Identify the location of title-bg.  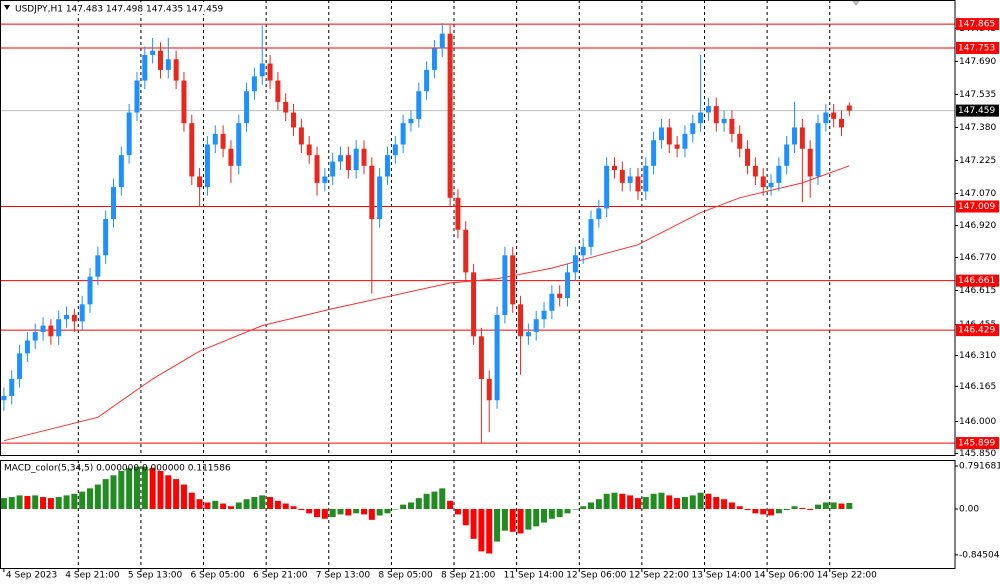
(114, 8).